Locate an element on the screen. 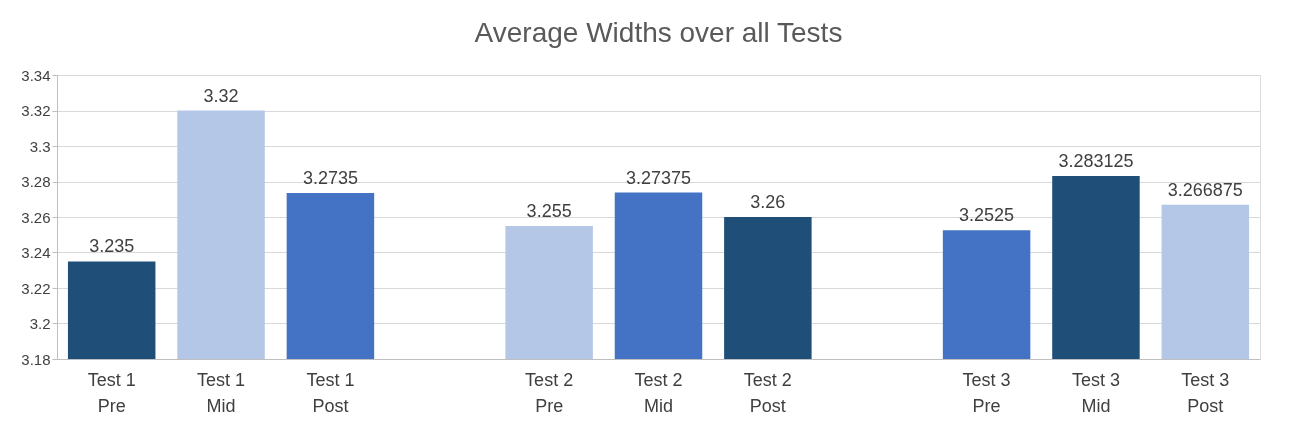 The height and width of the screenshot is (429, 1315). x-tick-label: Test 2 Post is located at coordinates (767, 392).